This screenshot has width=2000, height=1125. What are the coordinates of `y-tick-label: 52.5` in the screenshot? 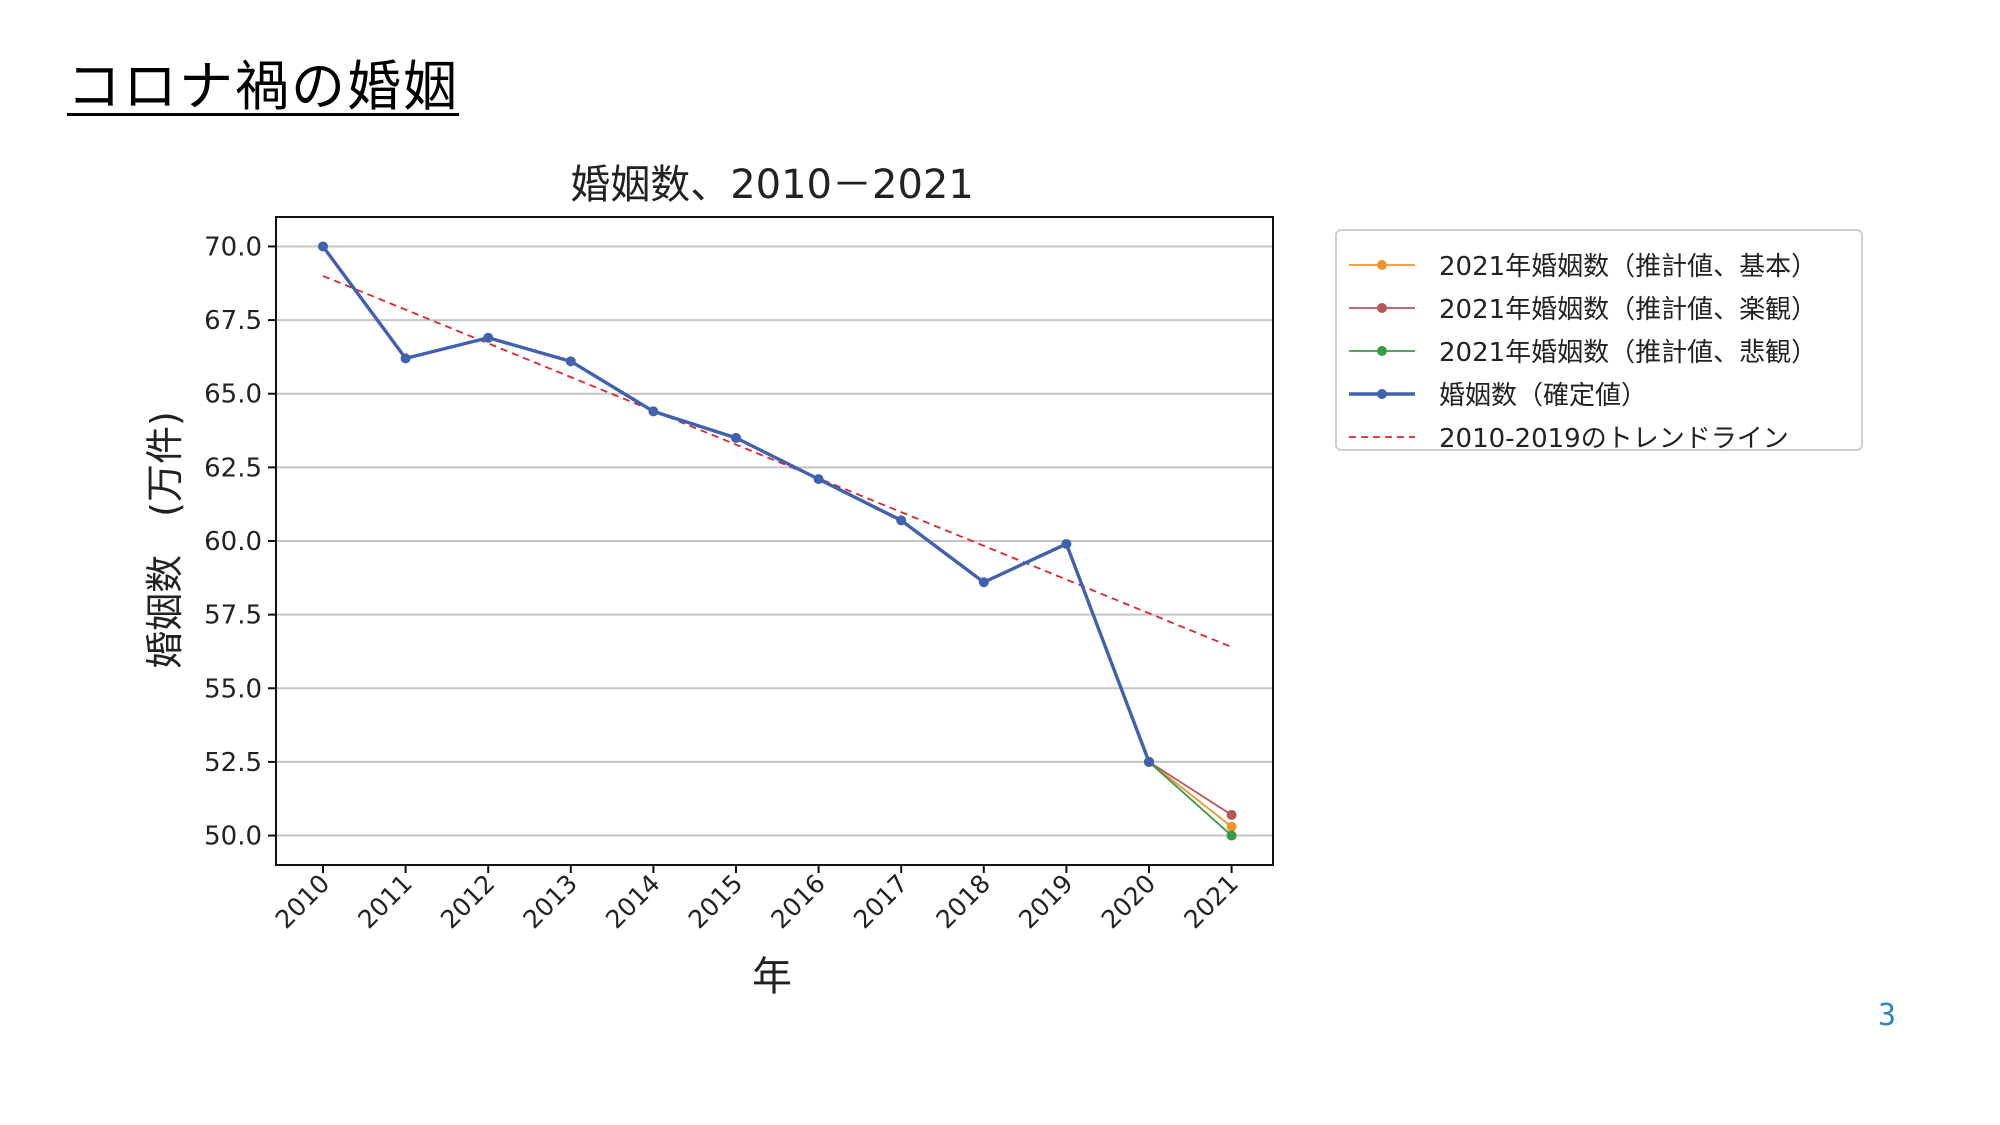 It's located at (233, 763).